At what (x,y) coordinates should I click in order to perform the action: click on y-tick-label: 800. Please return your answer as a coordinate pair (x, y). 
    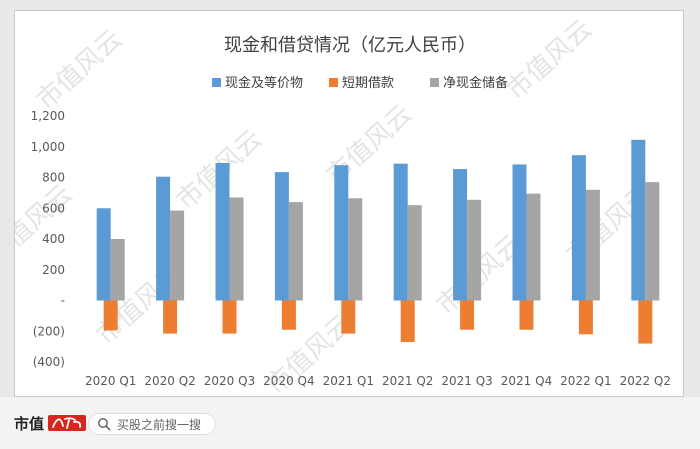
    Looking at the image, I should click on (53, 178).